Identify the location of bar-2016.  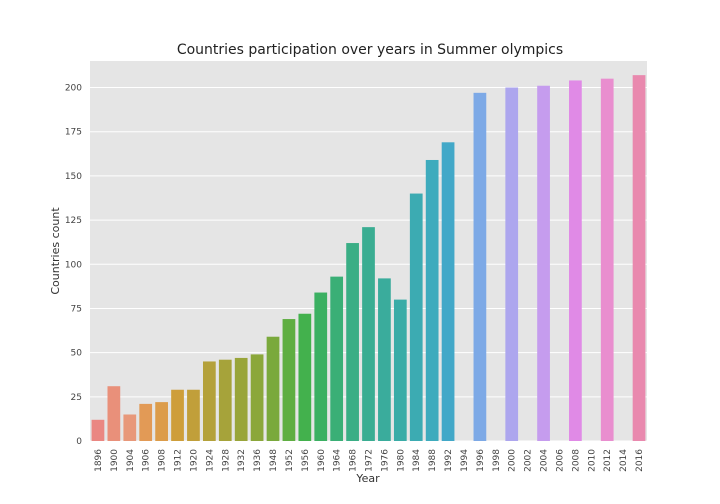
(639, 258).